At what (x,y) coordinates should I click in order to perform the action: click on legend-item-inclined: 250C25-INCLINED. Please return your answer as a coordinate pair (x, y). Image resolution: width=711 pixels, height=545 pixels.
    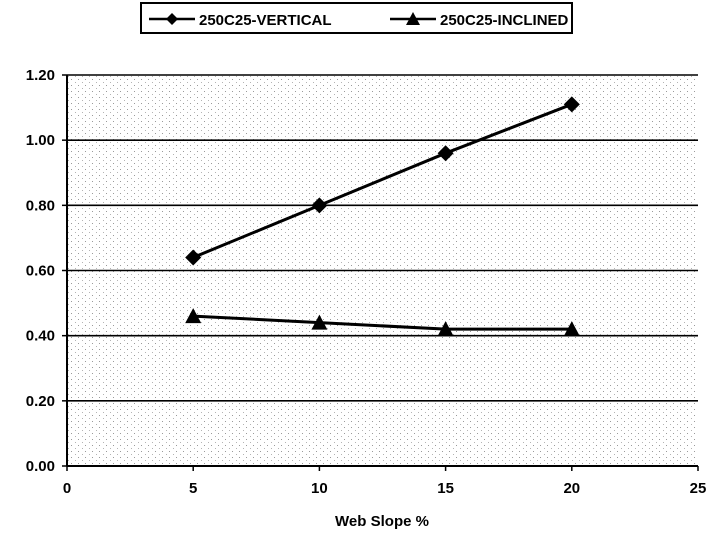
    Looking at the image, I should click on (479, 20).